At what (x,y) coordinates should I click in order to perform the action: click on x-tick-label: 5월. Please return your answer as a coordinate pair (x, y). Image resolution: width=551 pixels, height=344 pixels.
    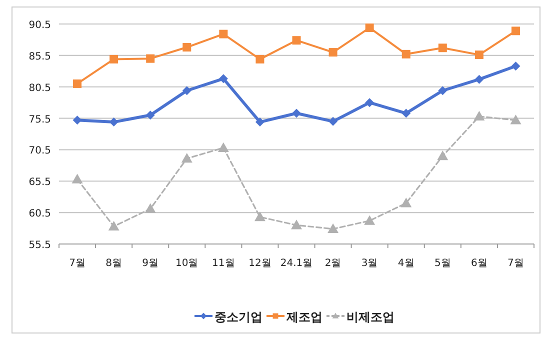
    Looking at the image, I should click on (442, 263).